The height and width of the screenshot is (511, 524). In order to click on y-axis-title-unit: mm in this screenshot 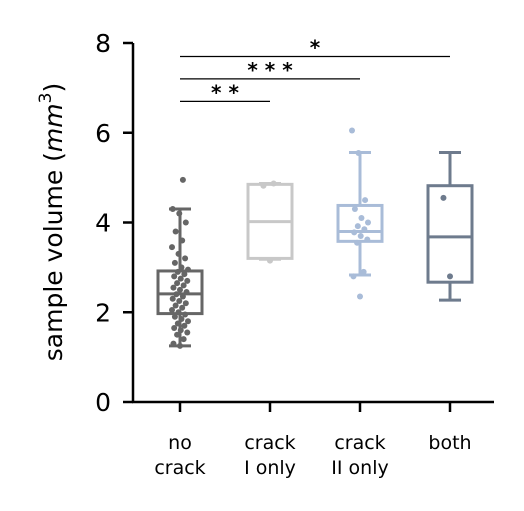, I will do `click(53, 127)`.